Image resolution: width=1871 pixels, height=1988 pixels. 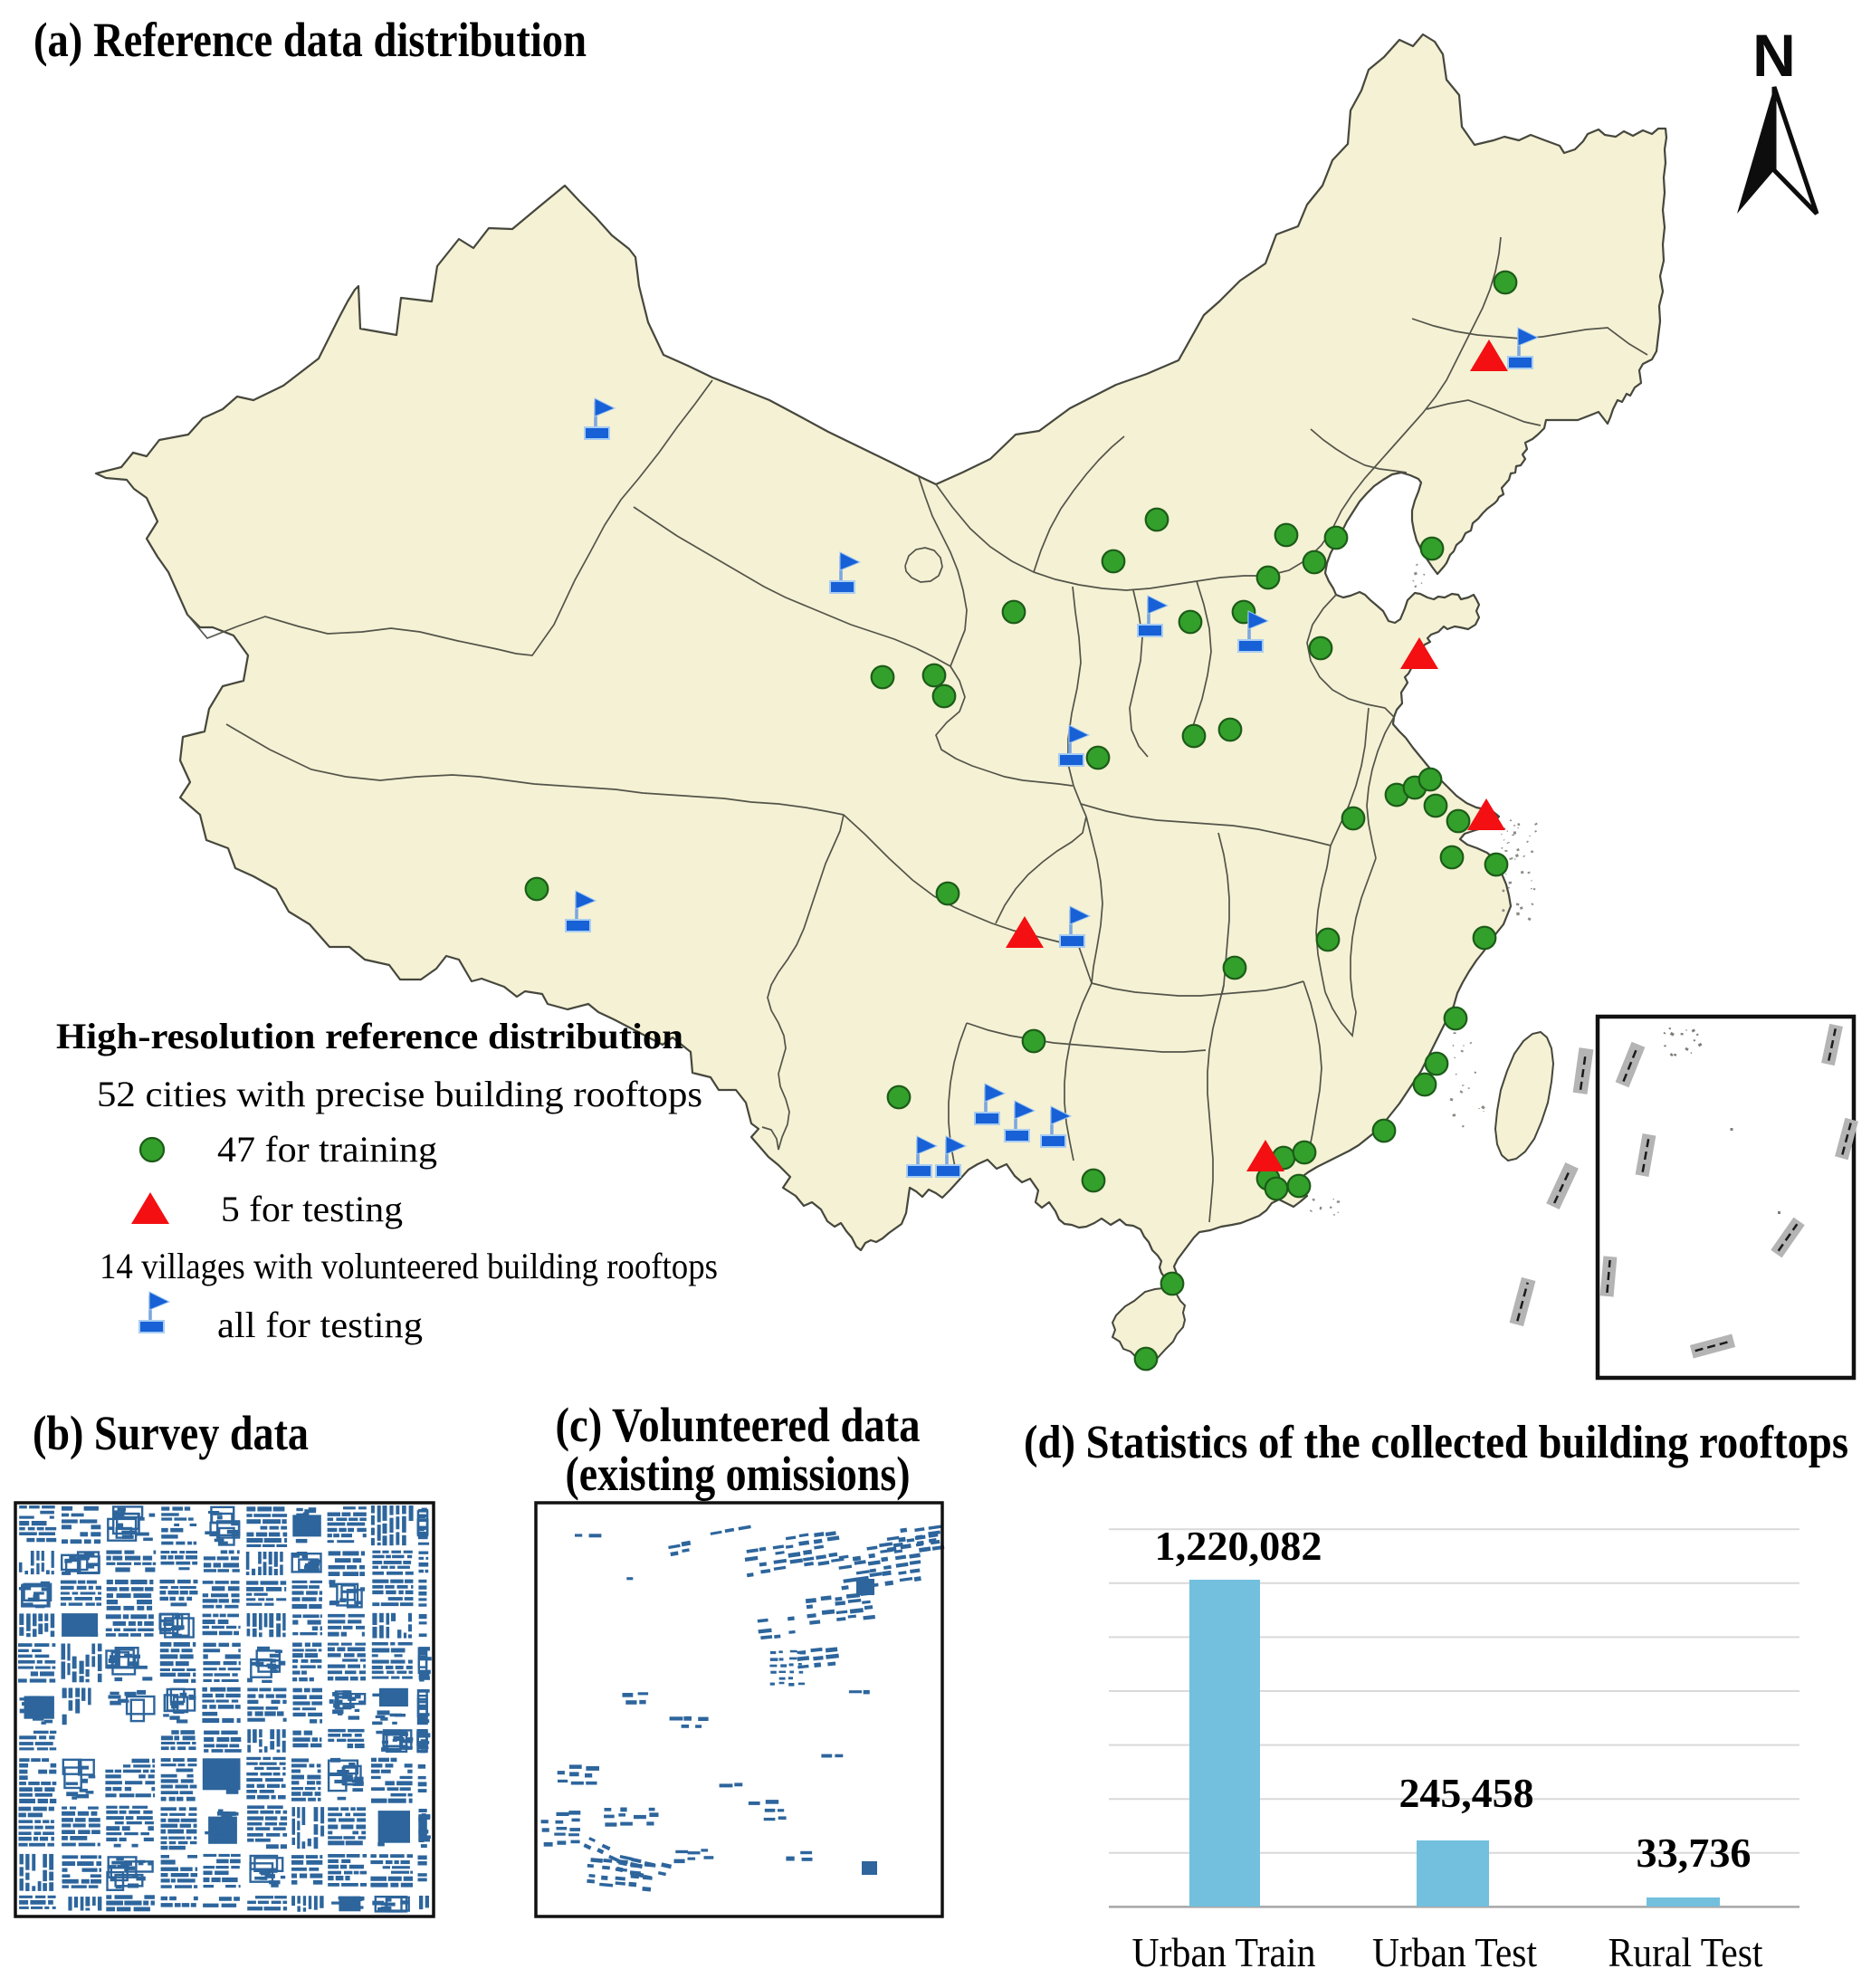 What do you see at coordinates (171, 1433) in the screenshot?
I see `svg-text: (b) Survey data` at bounding box center [171, 1433].